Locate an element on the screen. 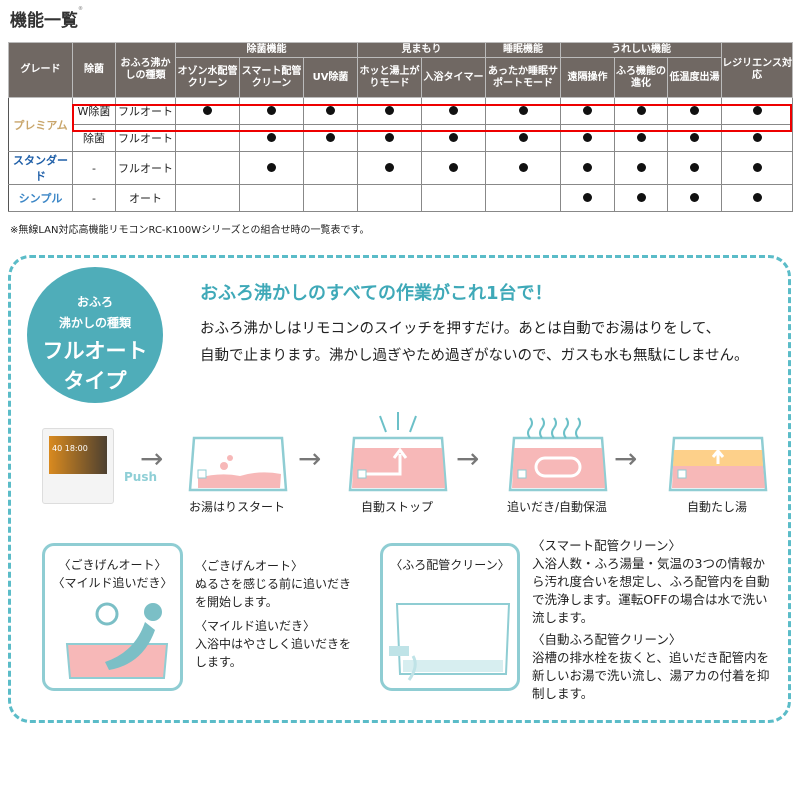 Image resolution: width=800 pixels, height=800 pixels. type-badge: おふろ 沸かしの種類 フルオート タイプ is located at coordinates (95, 335).